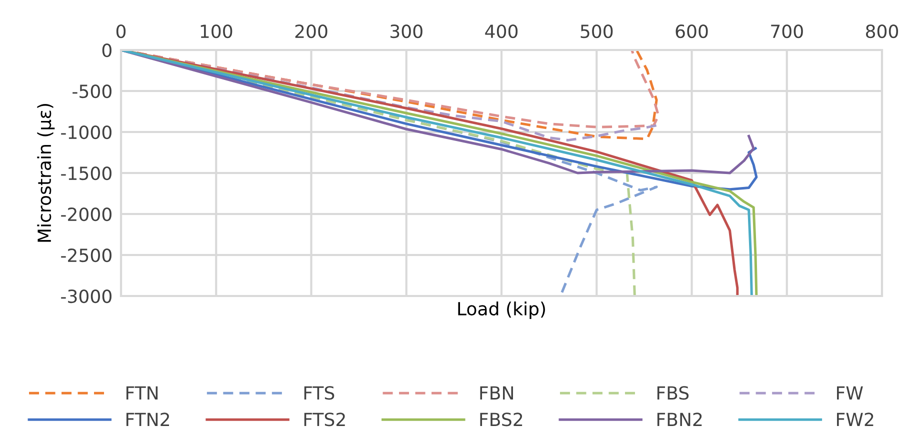 This screenshot has width=904, height=446. What do you see at coordinates (216, 31) in the screenshot?
I see `x-tick-label: 100` at bounding box center [216, 31].